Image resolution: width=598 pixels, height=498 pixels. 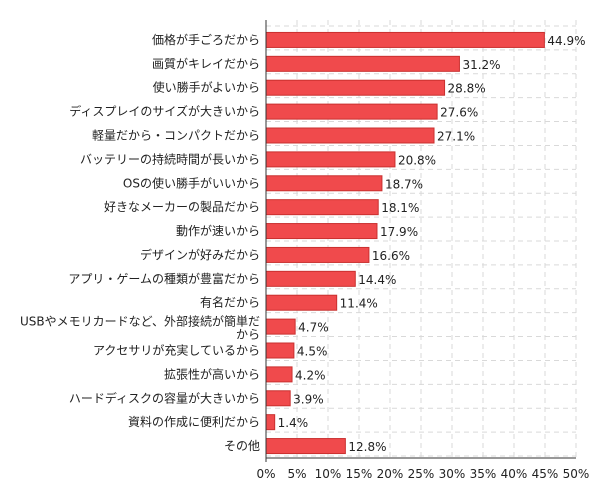 I want to click on value-label: 12.8%, so click(x=367, y=447).